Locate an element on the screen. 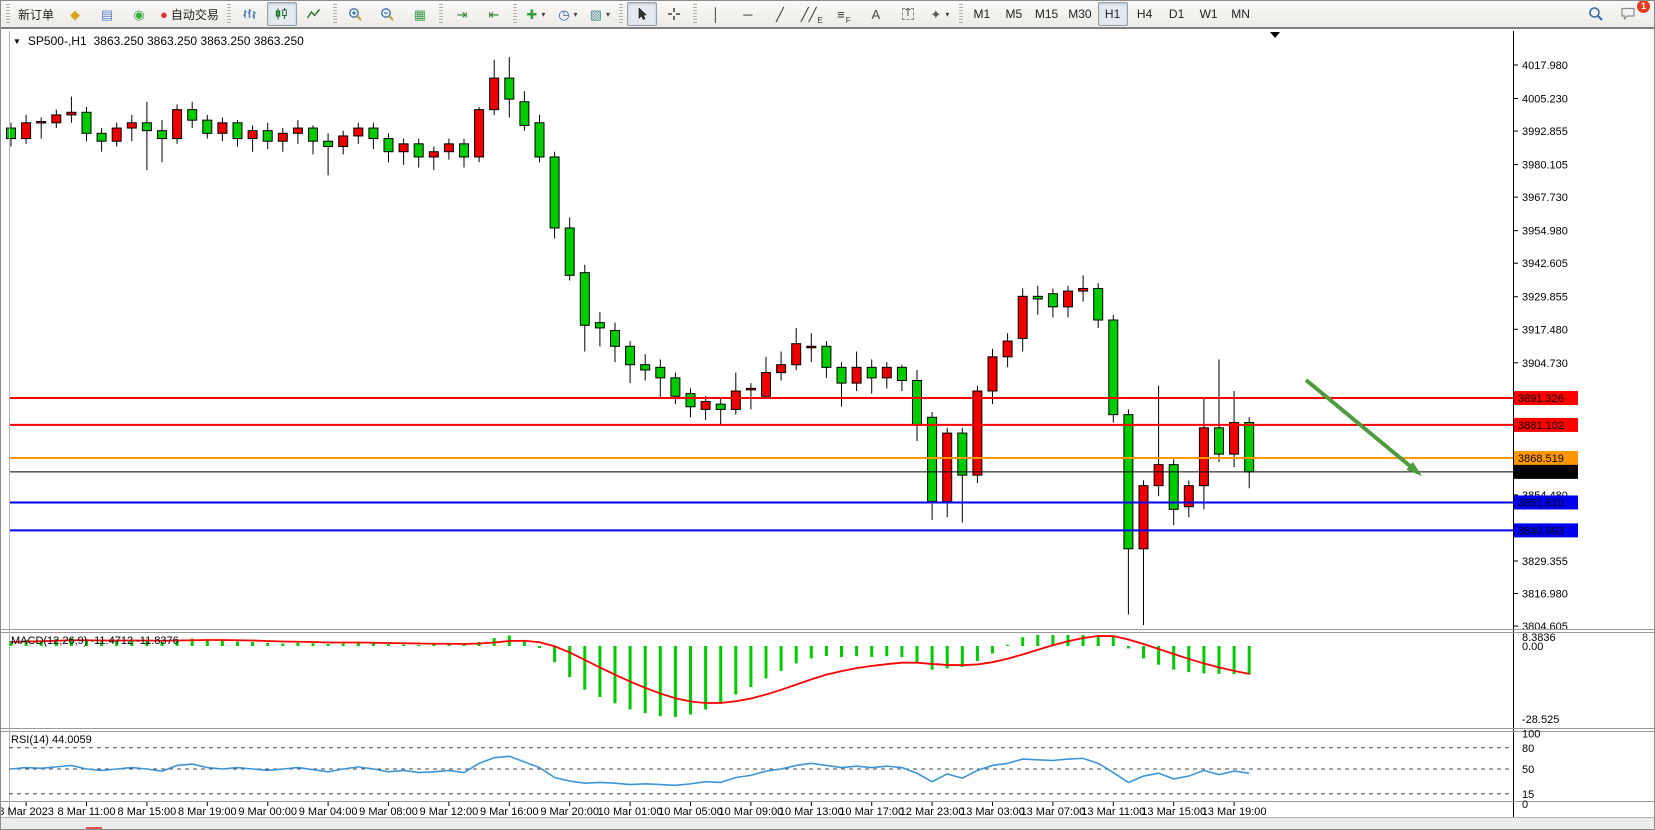 The image size is (1655, 830). candles-icon is located at coordinates (281, 14).